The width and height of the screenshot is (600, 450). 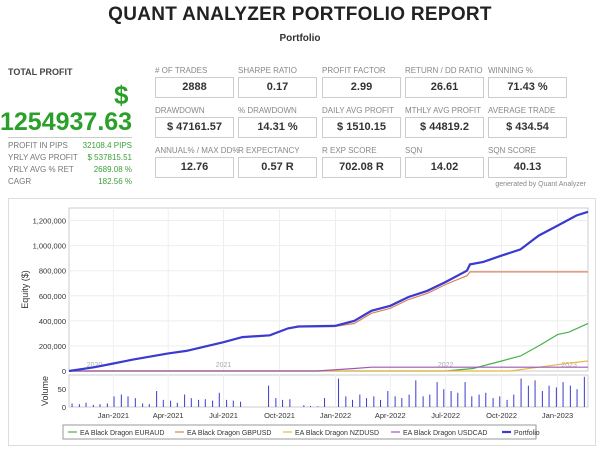 What do you see at coordinates (277, 87) in the screenshot?
I see `metric-value: 0.17` at bounding box center [277, 87].